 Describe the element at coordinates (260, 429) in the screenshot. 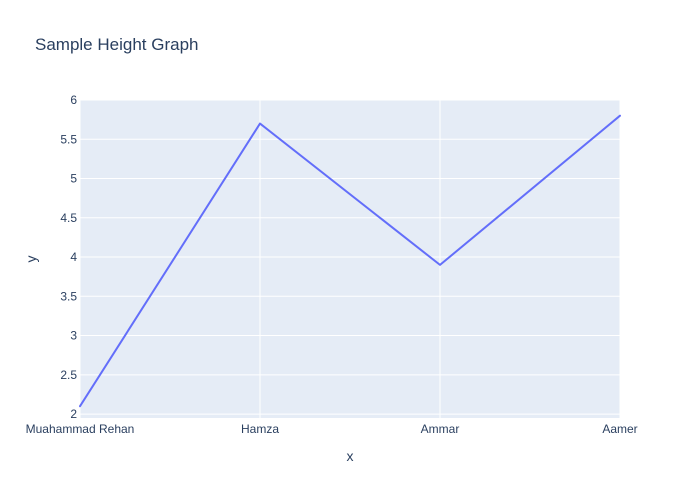

I see `x-tick-label: Hamza` at that location.